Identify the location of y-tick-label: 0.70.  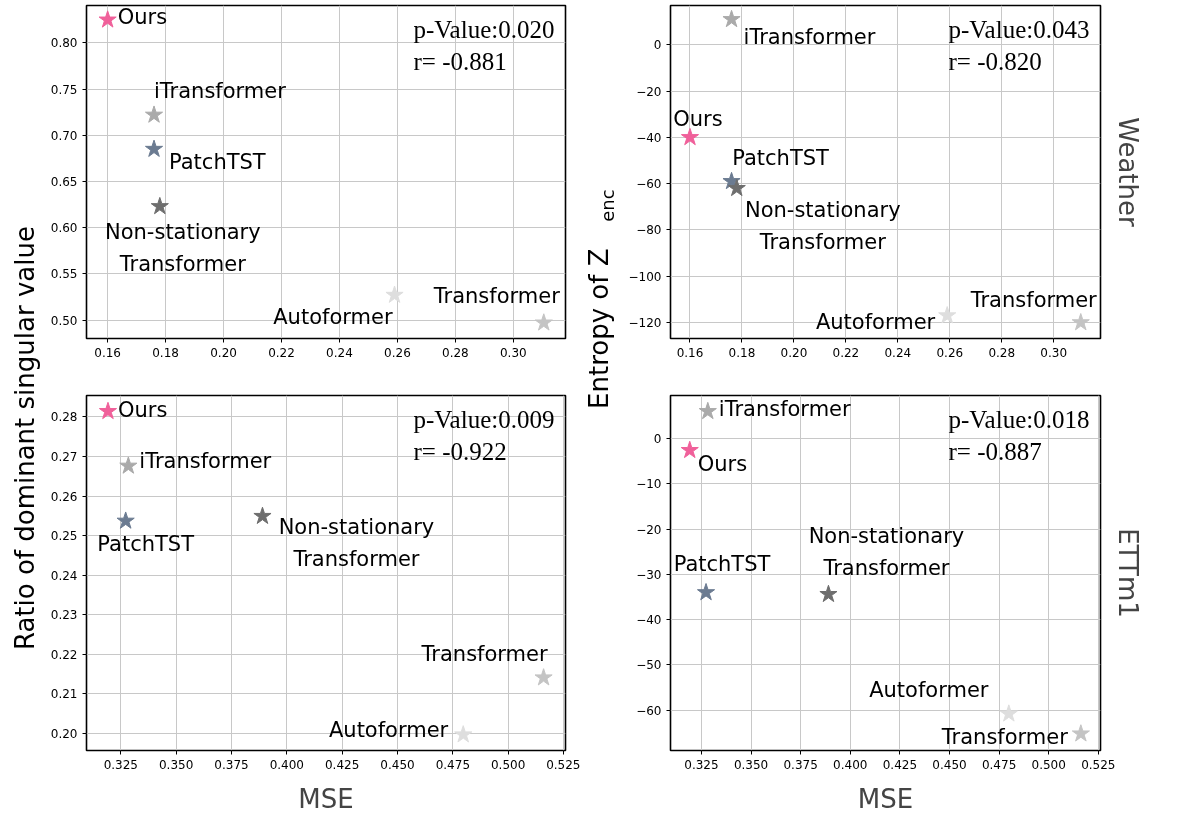
(64, 135).